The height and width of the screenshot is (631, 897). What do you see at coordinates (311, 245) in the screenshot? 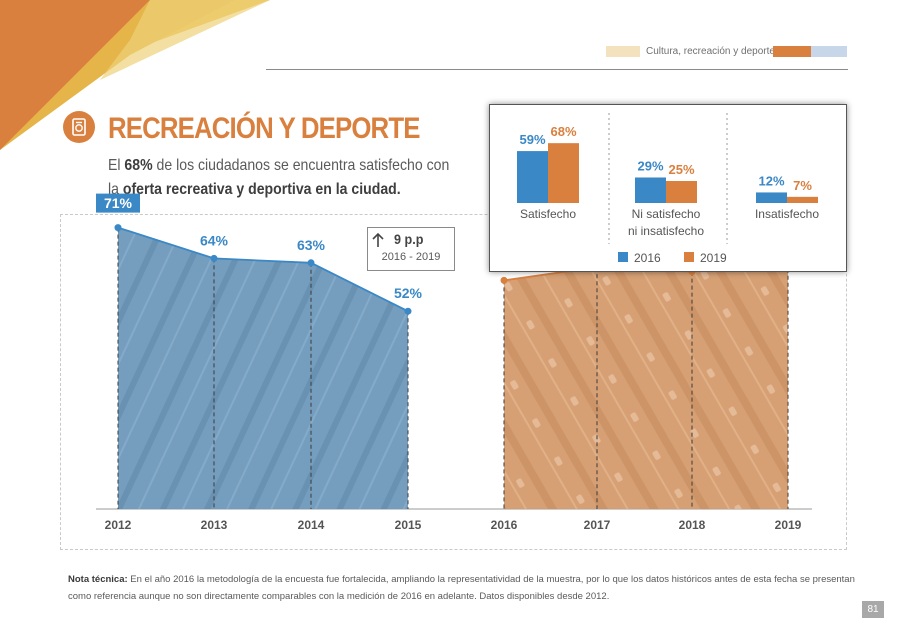
I see `data-label-2014: 63%` at bounding box center [311, 245].